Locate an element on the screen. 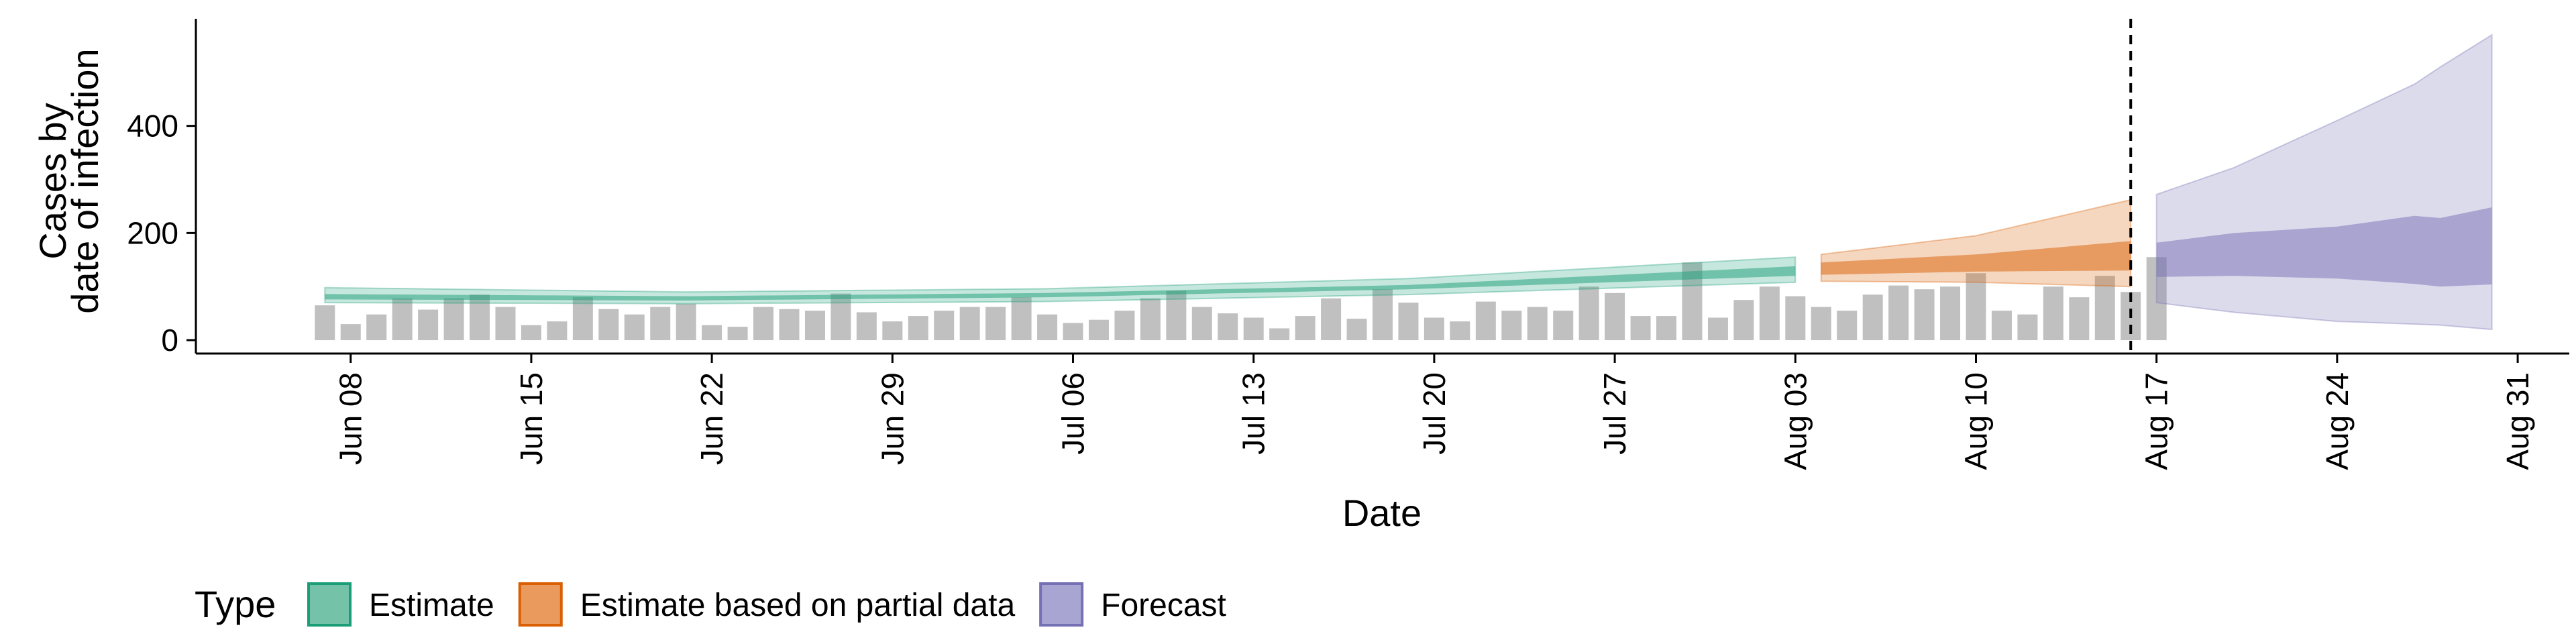 The height and width of the screenshot is (644, 2576). legend-label-estimate: Estimate is located at coordinates (431, 605).